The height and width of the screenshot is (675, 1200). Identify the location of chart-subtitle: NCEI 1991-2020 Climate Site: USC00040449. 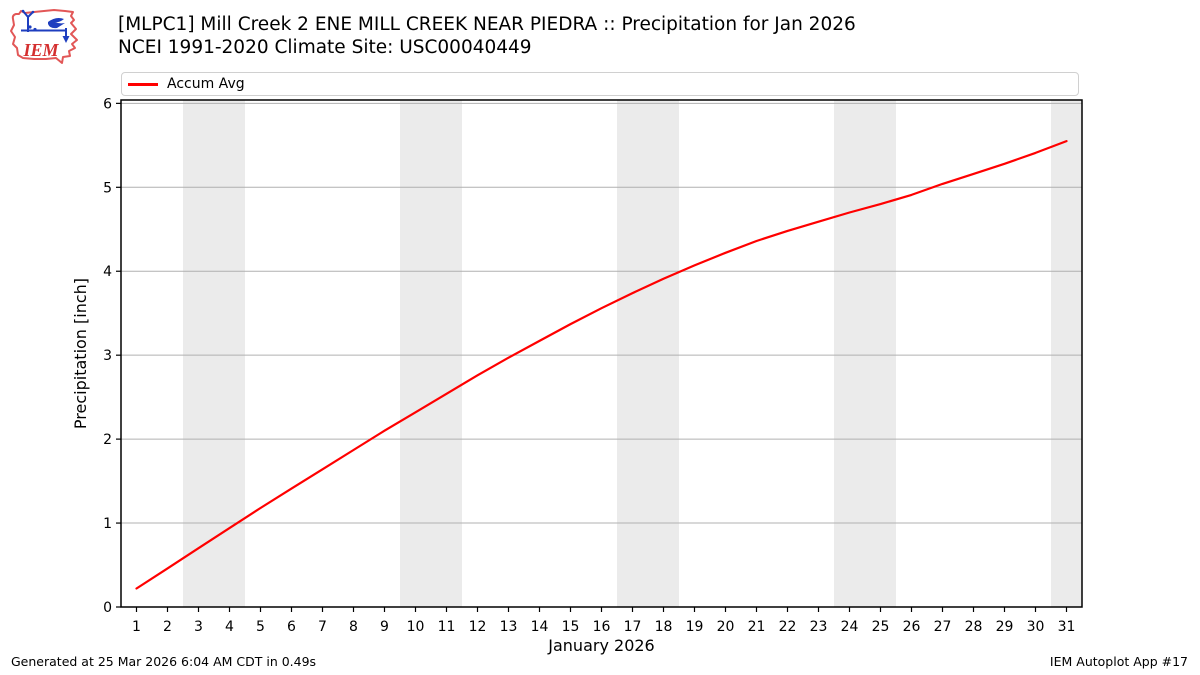
(325, 47).